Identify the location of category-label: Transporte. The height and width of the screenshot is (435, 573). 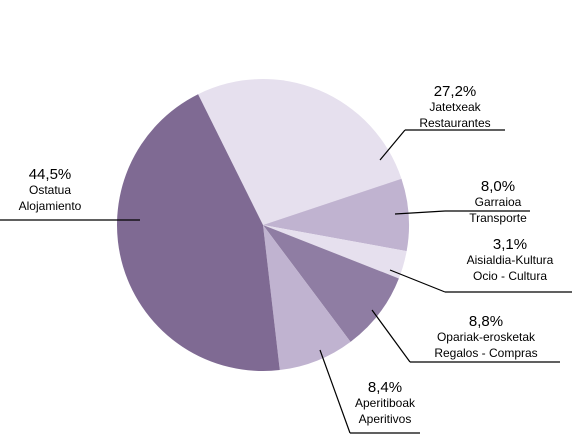
(498, 218).